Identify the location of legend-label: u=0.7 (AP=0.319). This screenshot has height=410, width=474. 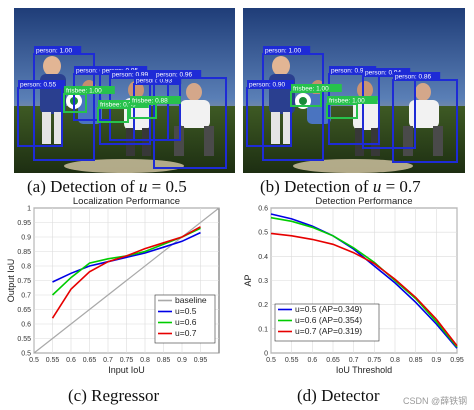
(328, 331).